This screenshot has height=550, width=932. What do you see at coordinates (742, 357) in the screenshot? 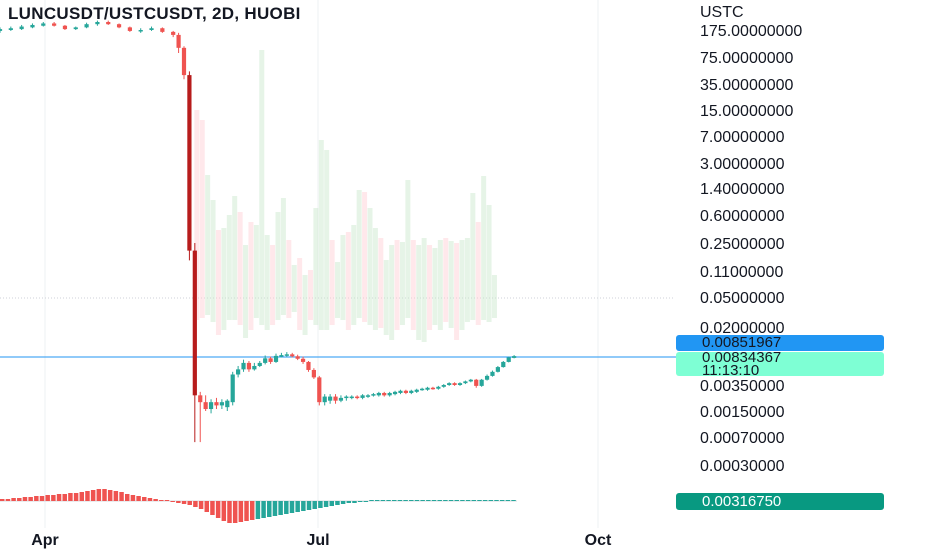
I see `current-price-value: 0.00834367` at bounding box center [742, 357].